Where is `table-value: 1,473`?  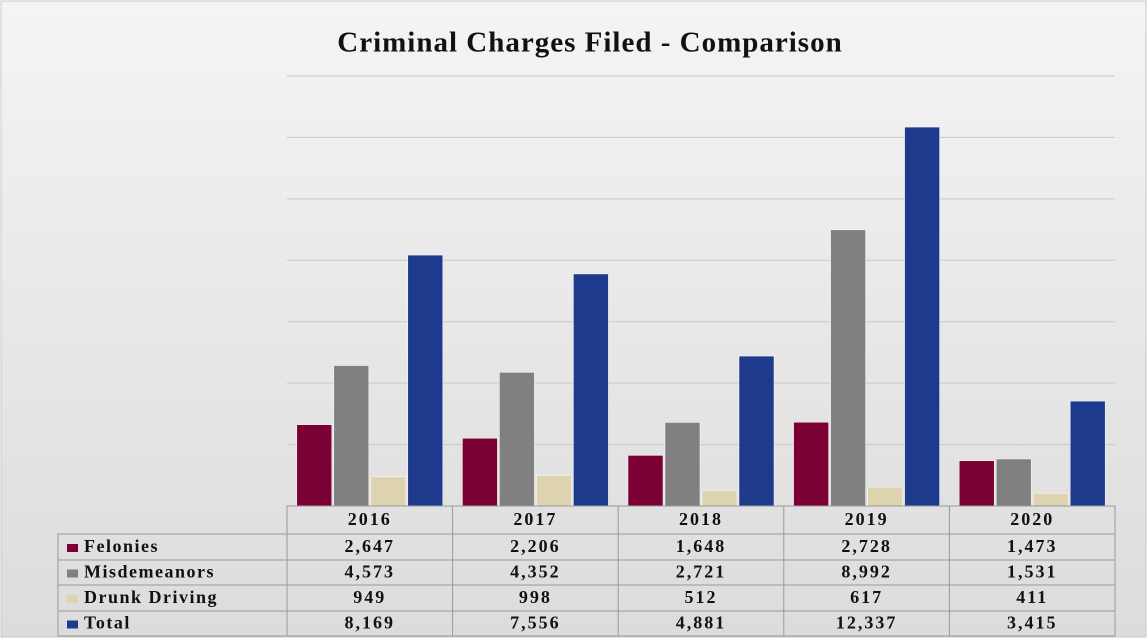
table-value: 1,473 is located at coordinates (1032, 546).